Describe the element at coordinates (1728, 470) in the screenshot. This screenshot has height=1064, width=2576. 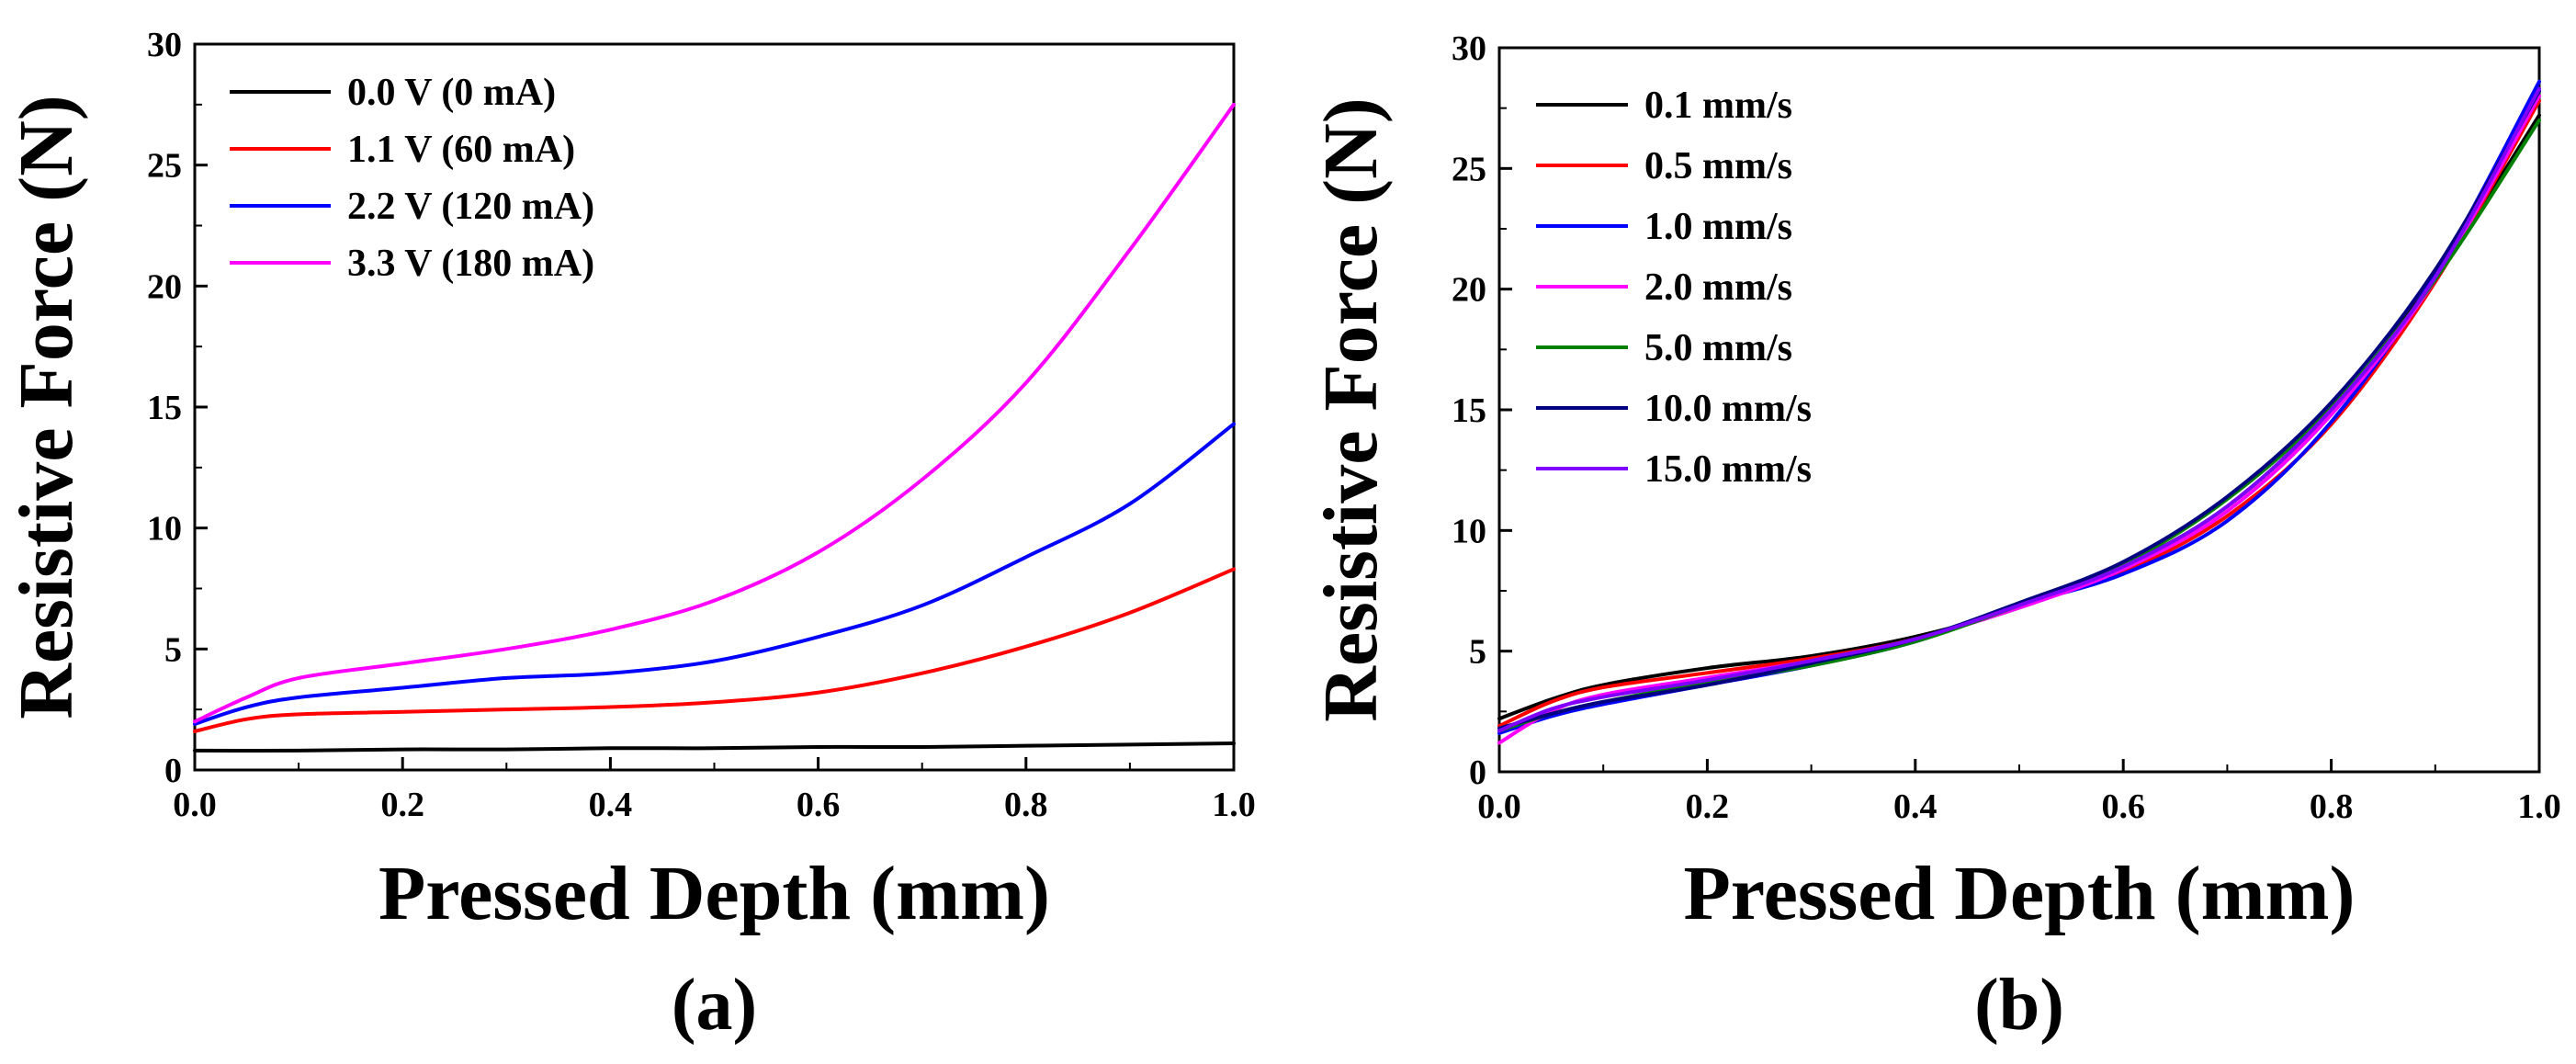
I see `legend-label: 15.0 mm/s` at that location.